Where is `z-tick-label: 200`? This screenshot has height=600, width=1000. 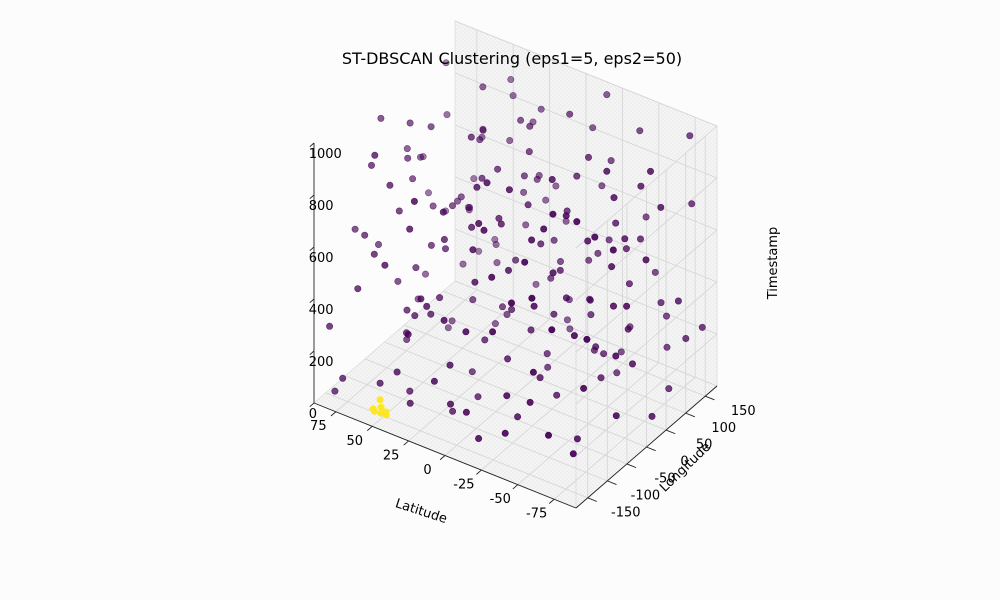
z-tick-label: 200 is located at coordinates (321, 362).